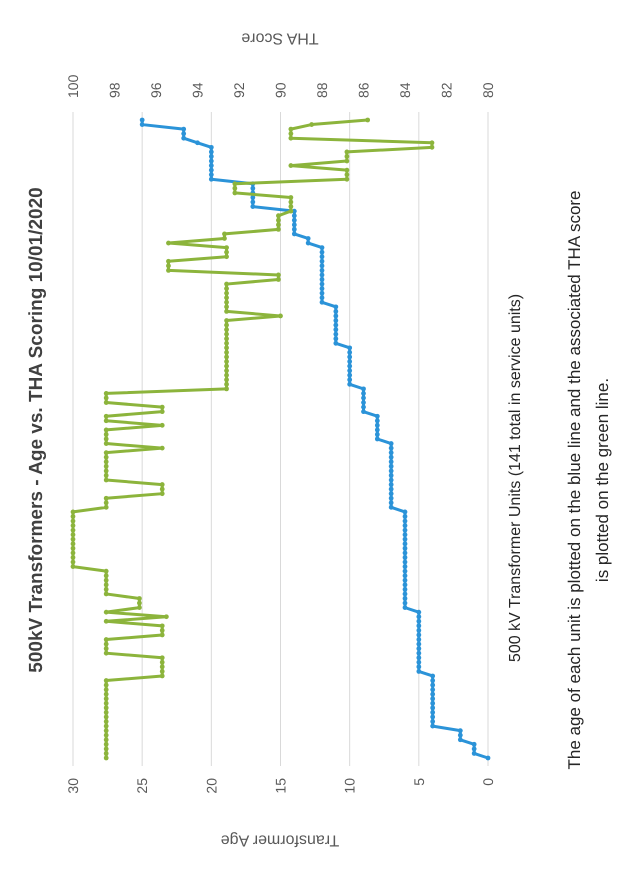  Describe the element at coordinates (515, 478) in the screenshot. I see `y-axis-title: 500 kV Transformer Units (141 total in service units)` at that location.